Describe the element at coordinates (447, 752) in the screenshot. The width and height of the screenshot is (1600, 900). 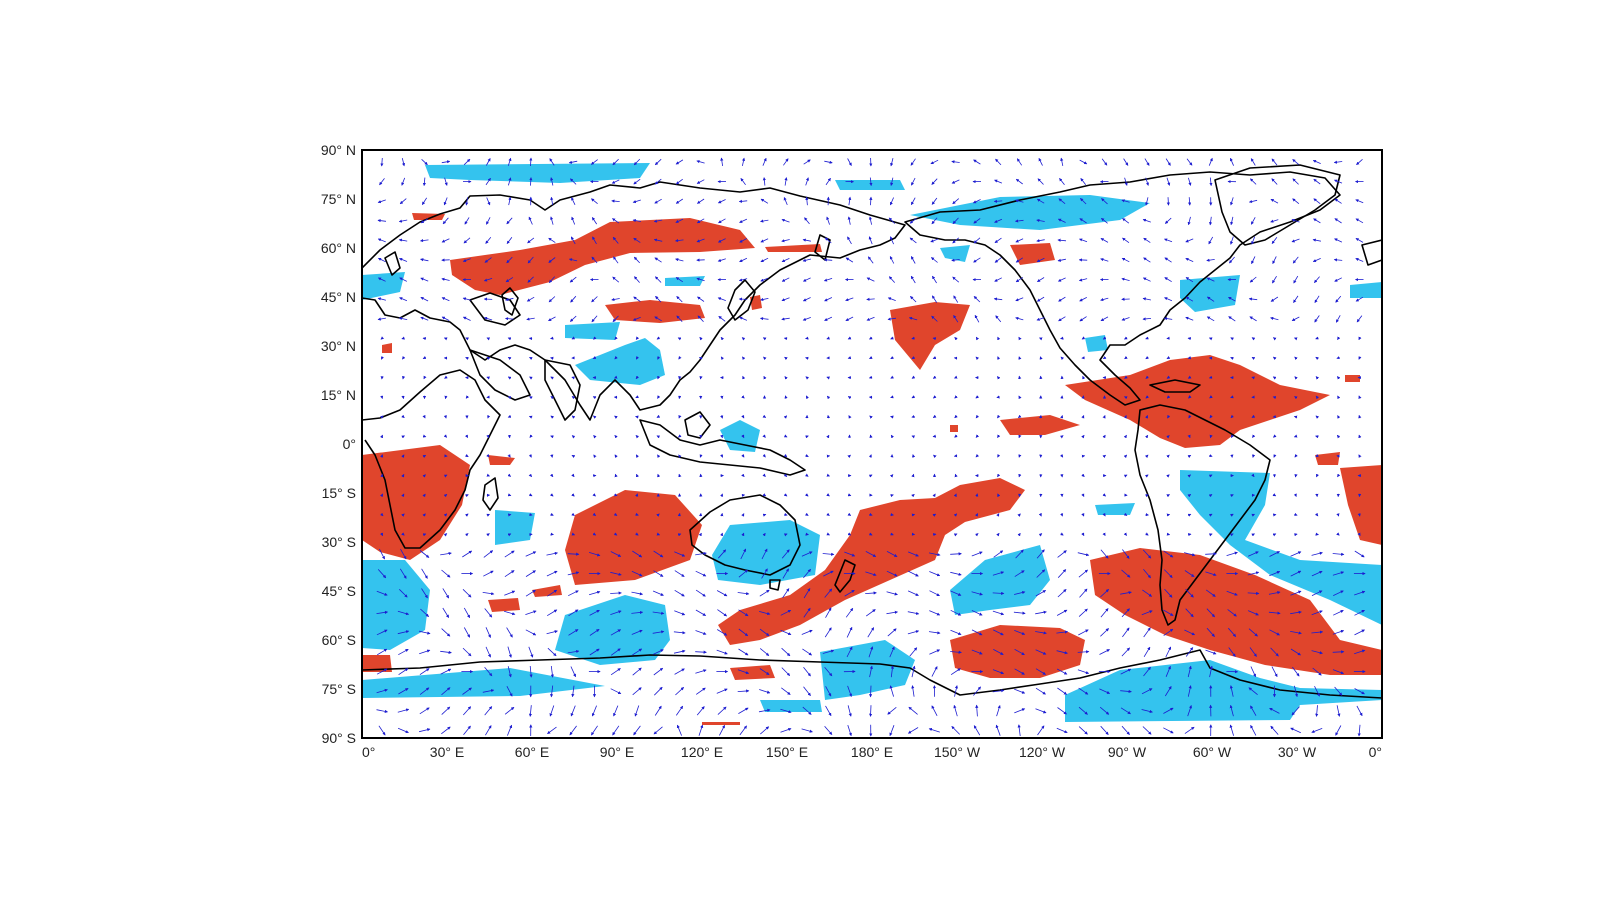
I see `longitude-tick-label: 30° E` at that location.